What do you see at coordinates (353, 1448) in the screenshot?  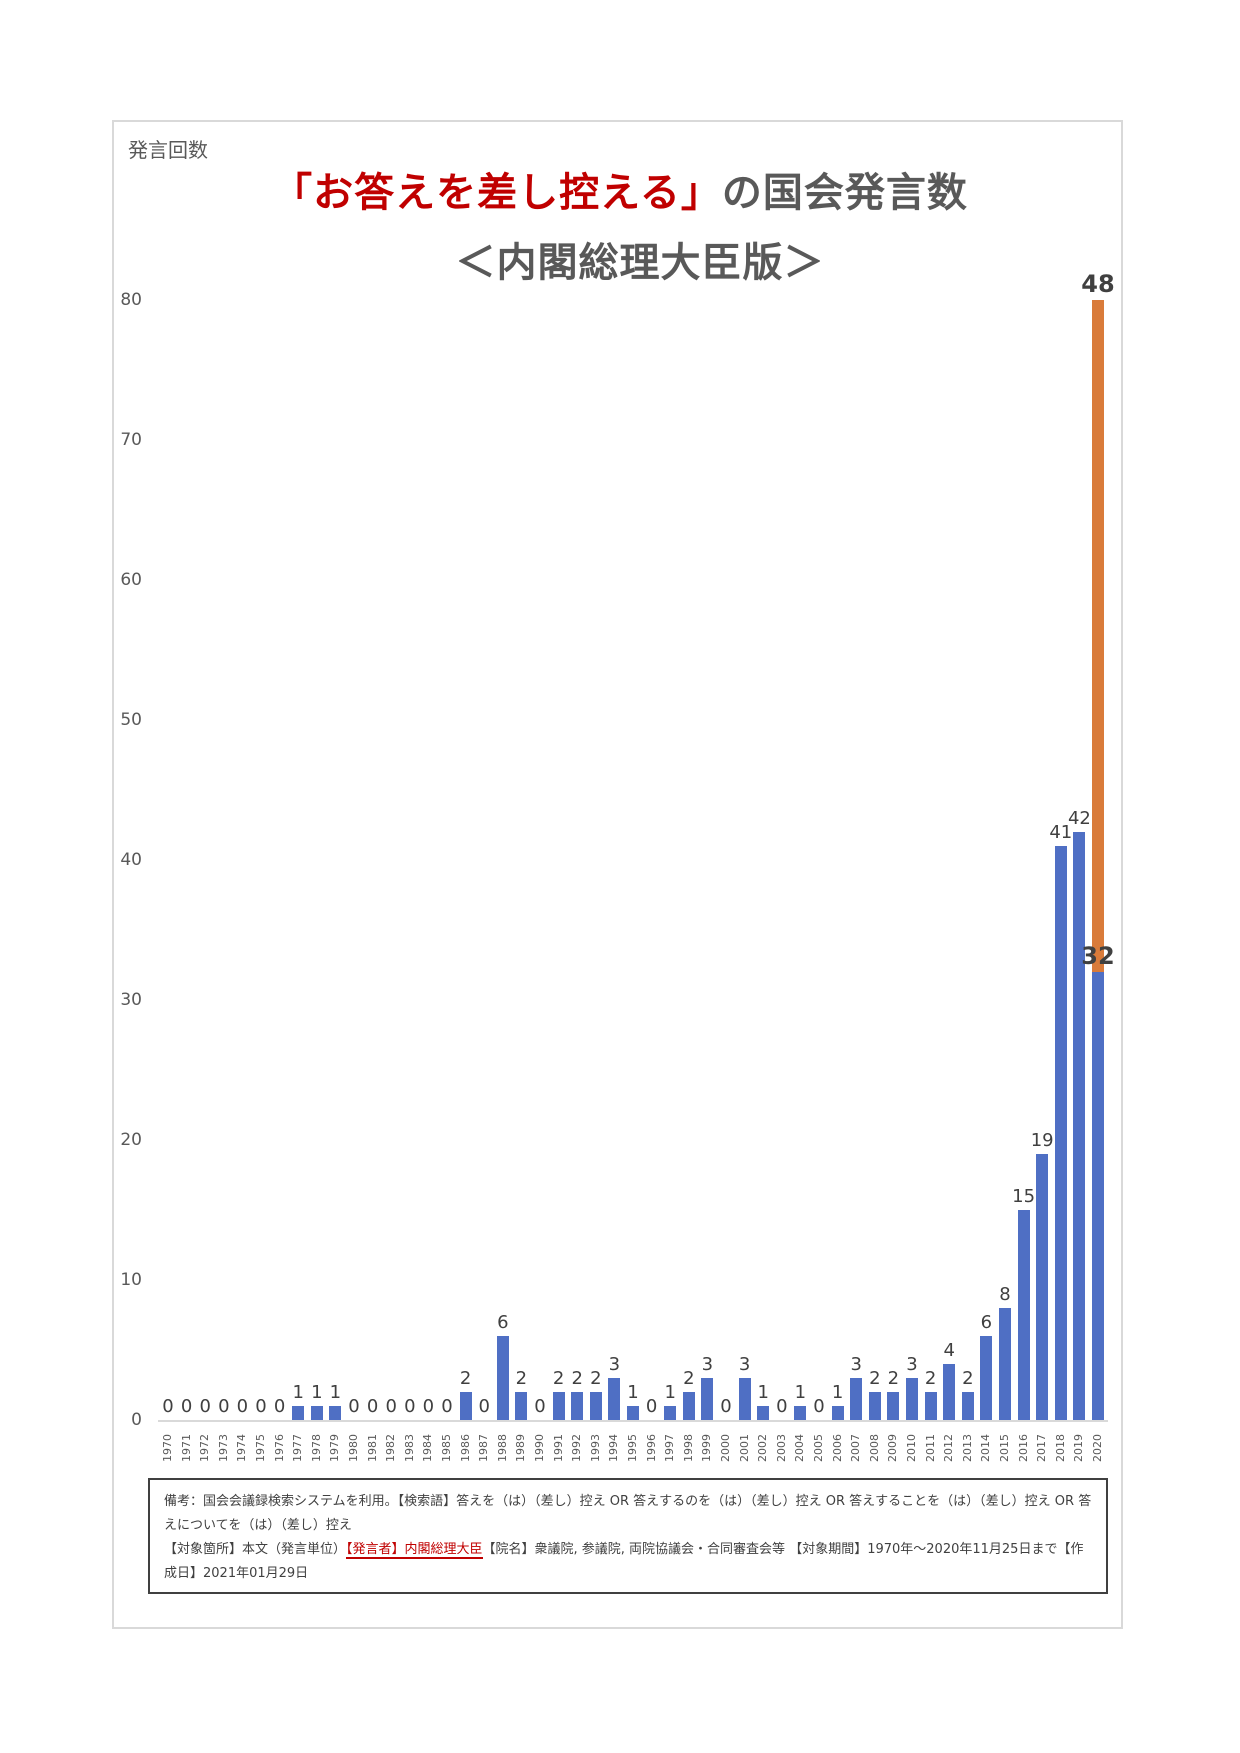 I see `x-tick-label: 1980` at bounding box center [353, 1448].